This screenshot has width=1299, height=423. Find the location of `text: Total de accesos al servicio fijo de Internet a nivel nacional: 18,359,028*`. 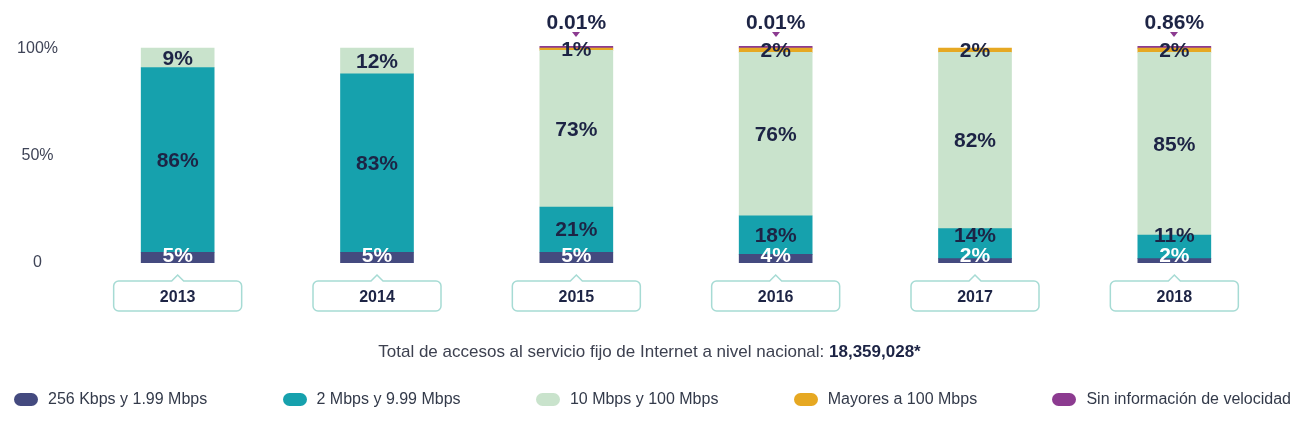

text: Total de accesos al servicio fijo de Internet a nivel nacional: 18,359,028* is located at coordinates (649, 352).